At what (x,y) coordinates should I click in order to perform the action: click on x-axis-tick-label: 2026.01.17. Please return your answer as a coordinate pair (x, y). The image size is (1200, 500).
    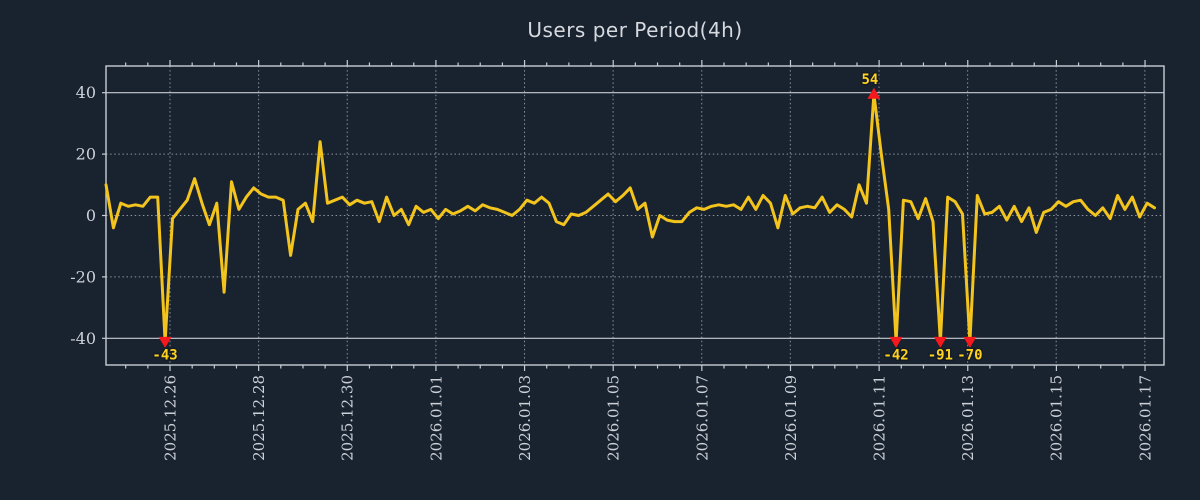
    Looking at the image, I should click on (1145, 418).